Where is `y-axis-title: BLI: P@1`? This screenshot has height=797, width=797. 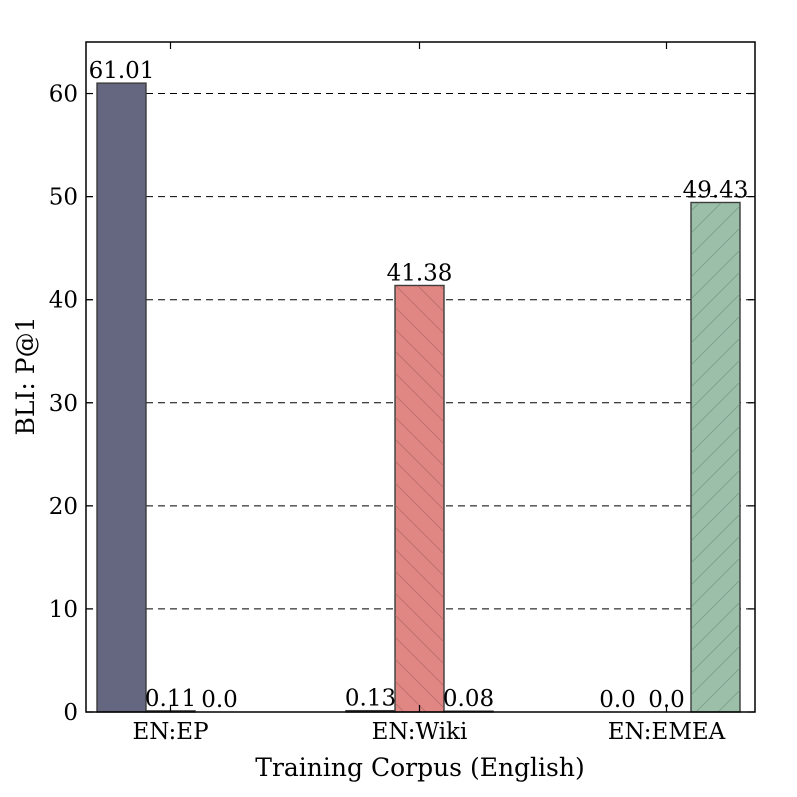
y-axis-title: BLI: P@1 is located at coordinates (25, 376).